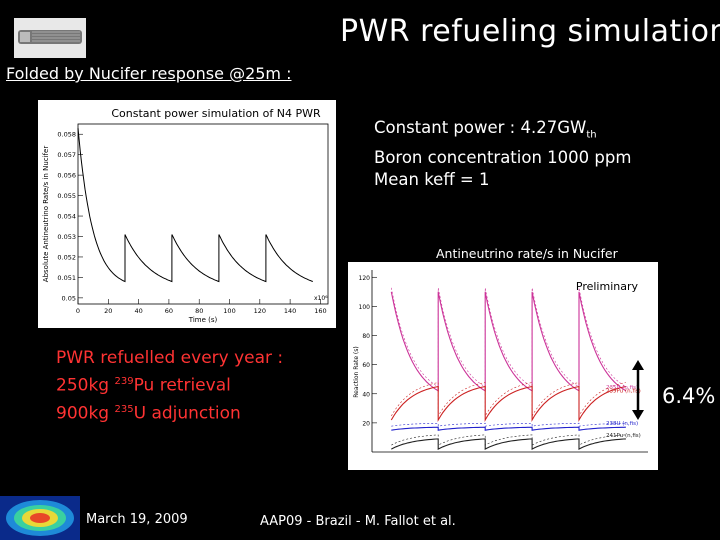  Describe the element at coordinates (66, 176) in the screenshot. I see `y-tick-label: 0.056` at that location.